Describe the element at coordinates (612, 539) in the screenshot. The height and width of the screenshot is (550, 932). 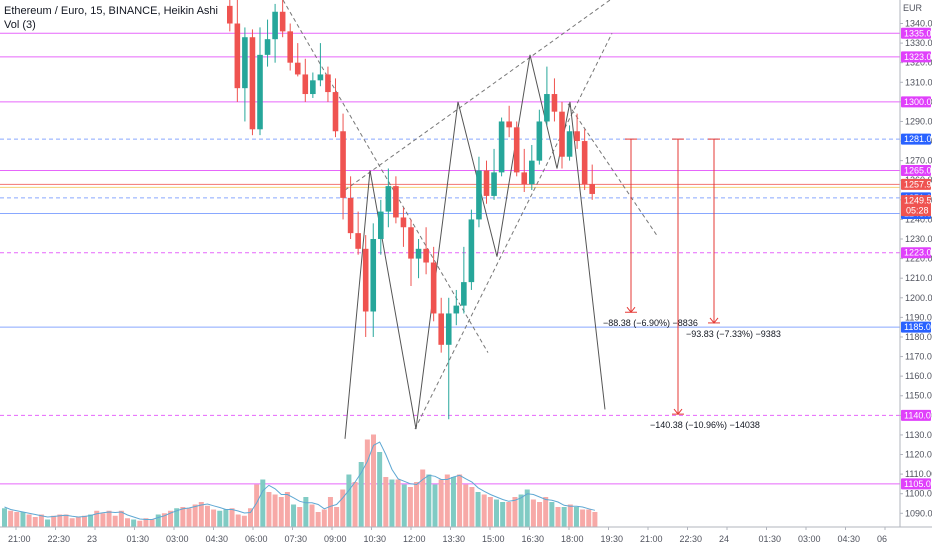
I see `time-tick-label-15: 19:30` at that location.